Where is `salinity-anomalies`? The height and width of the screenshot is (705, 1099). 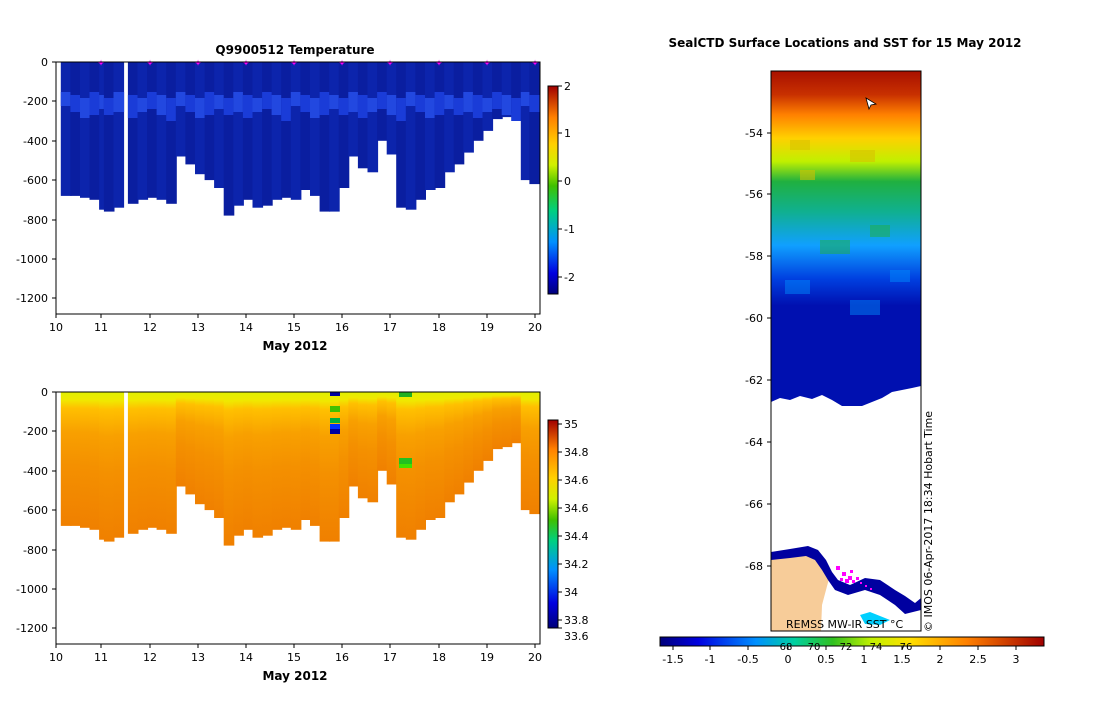
salinity-anomalies is located at coordinates (371, 430).